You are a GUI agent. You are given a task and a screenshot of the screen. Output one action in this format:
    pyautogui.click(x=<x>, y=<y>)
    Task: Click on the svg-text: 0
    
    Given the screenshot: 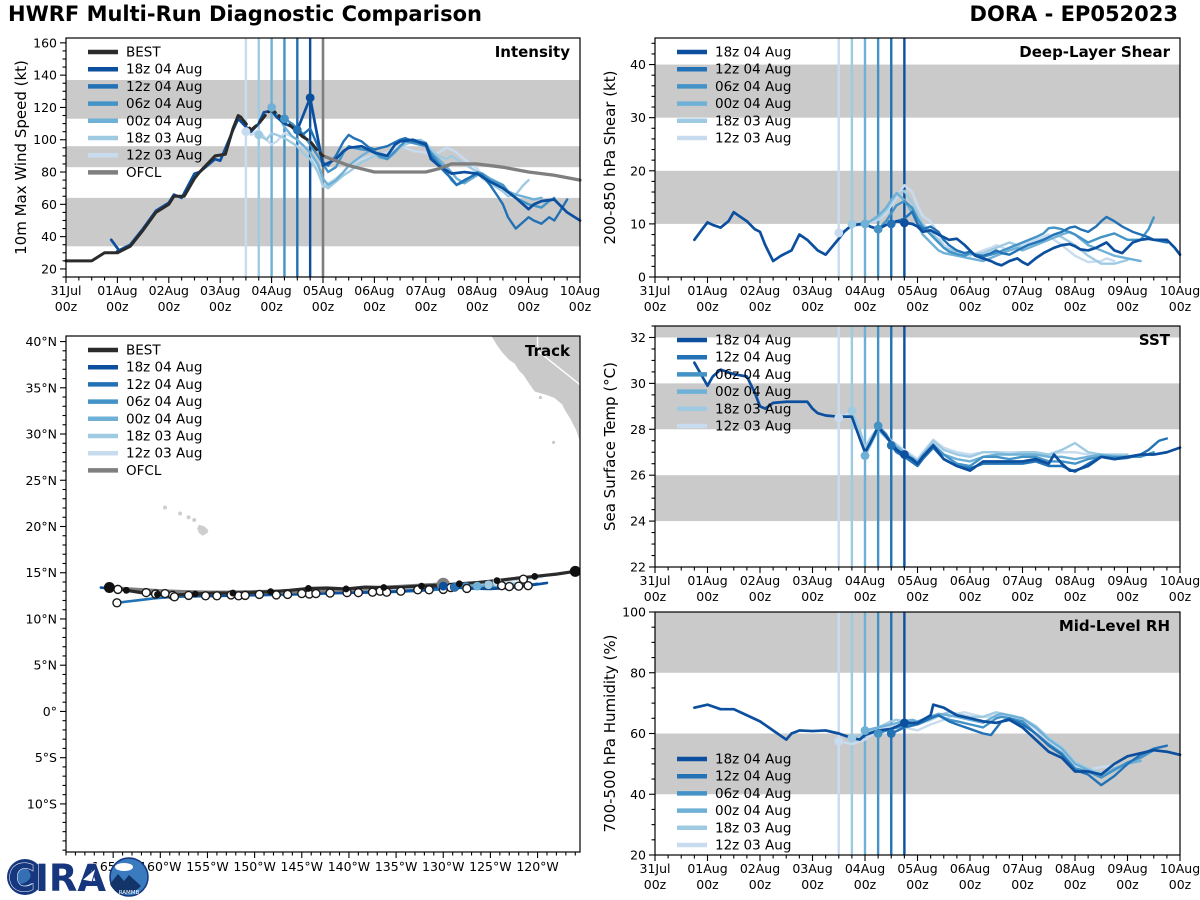 What is the action you would take?
    pyautogui.click(x=642, y=277)
    